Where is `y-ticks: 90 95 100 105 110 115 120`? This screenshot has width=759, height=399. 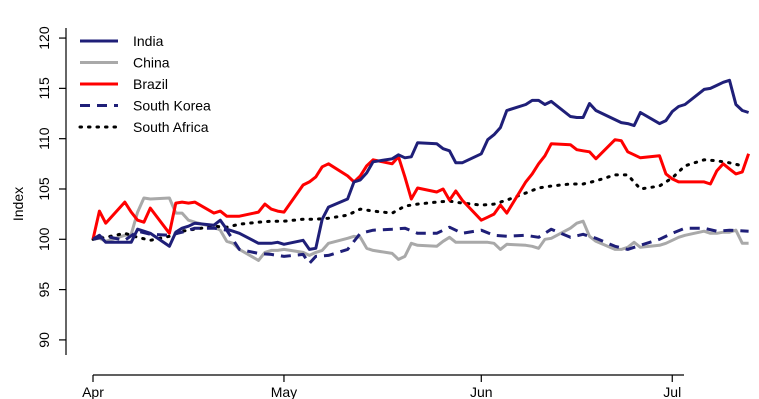
y-ticks: 90 95 100 105 110 115 120 is located at coordinates (51, 187).